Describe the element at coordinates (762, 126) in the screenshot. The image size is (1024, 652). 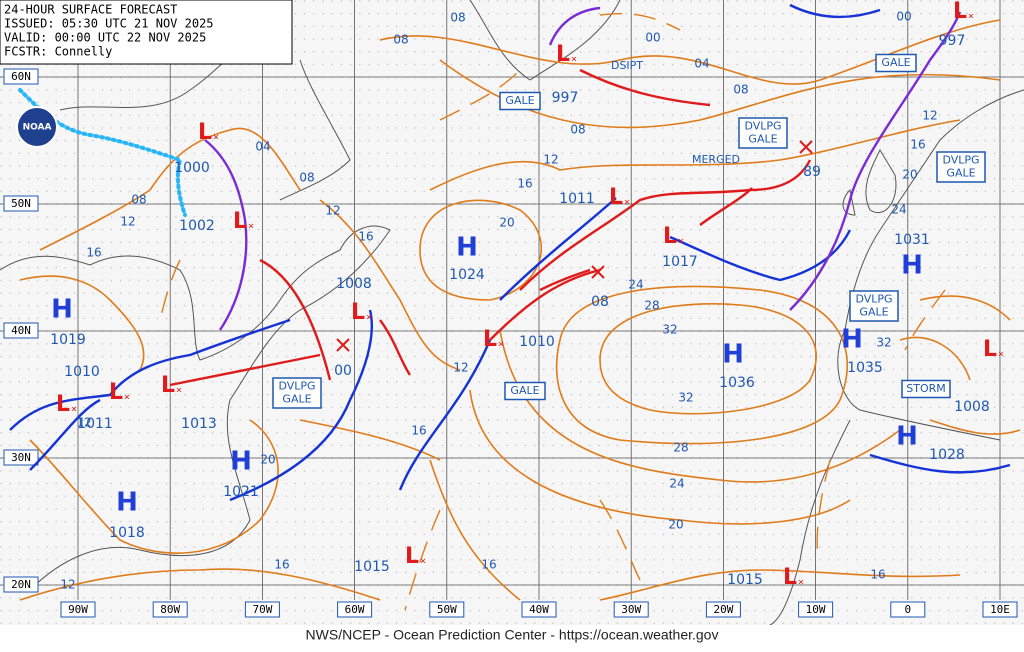
I see `advisory-text: DVLPG` at that location.